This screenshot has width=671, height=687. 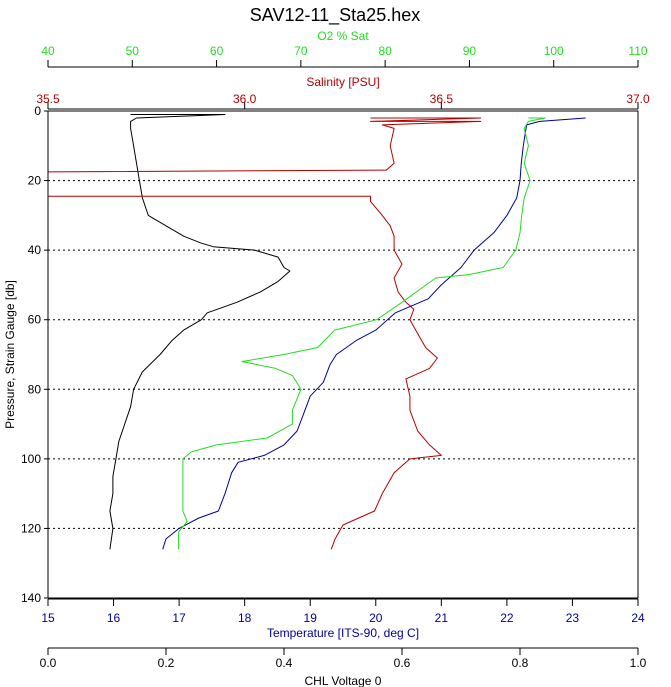 What do you see at coordinates (48, 663) in the screenshot?
I see `chlorophyll-tick-label: 0.0` at bounding box center [48, 663].